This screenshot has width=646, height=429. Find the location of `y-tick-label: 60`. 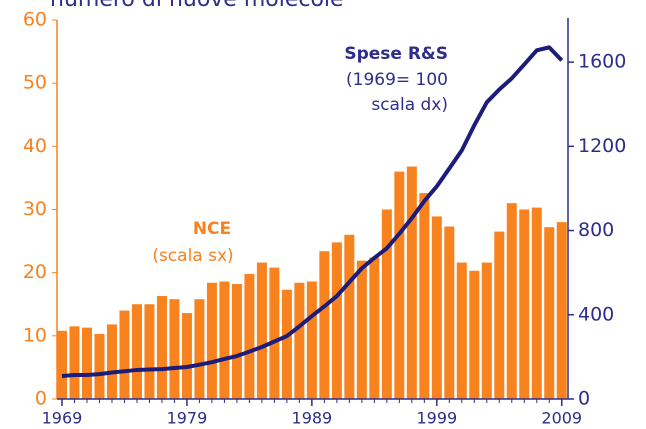

y-tick-label: 60 is located at coordinates (35, 20).